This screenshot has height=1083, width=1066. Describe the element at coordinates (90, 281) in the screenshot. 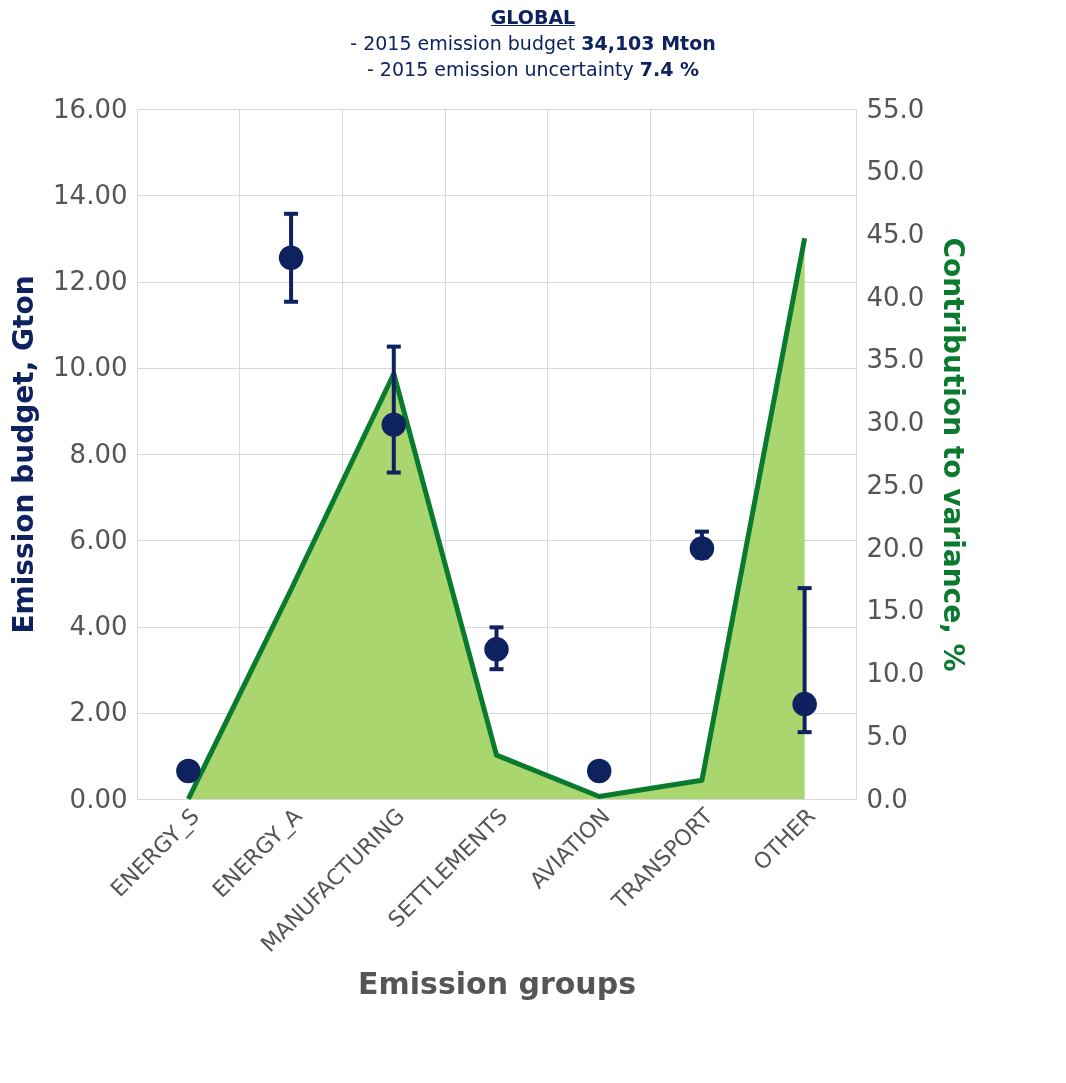

I see `y-tick-label: 12.00` at that location.